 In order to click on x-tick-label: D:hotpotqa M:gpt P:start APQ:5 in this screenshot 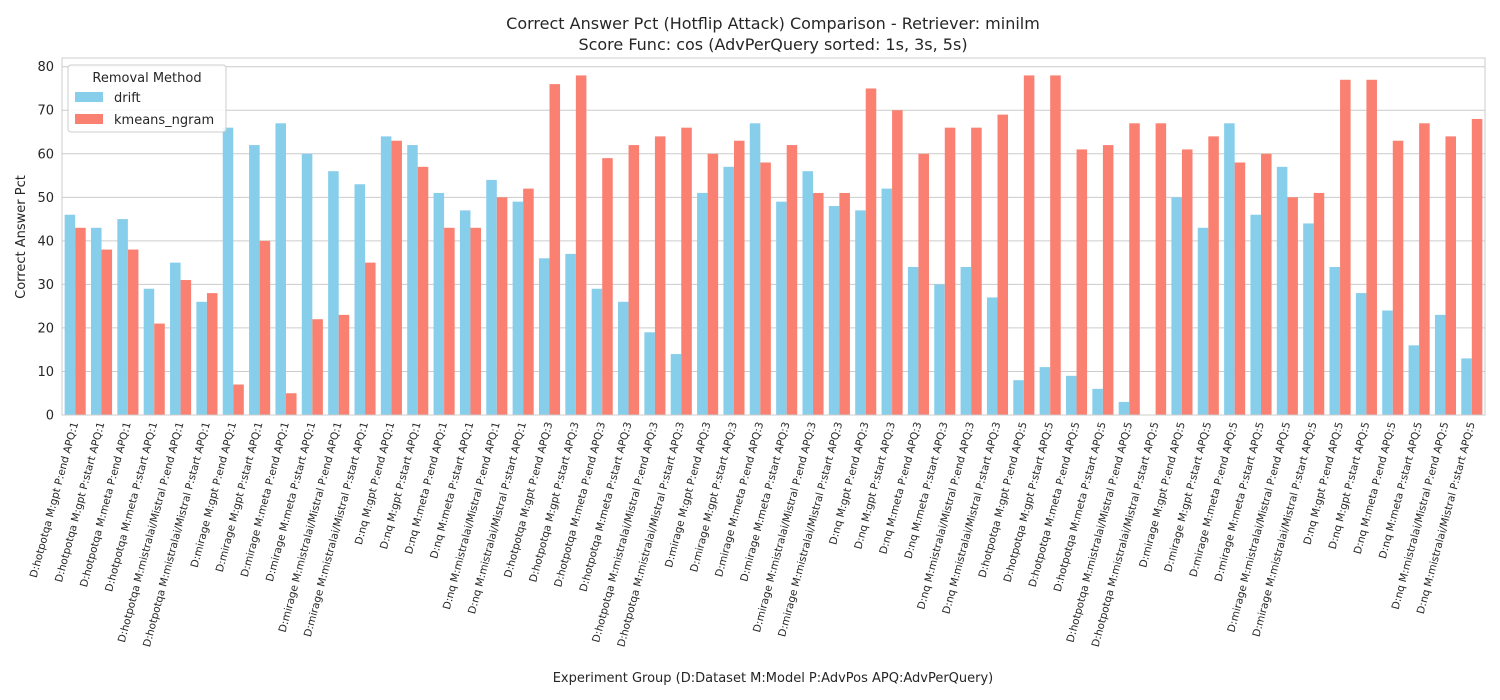, I will do `click(1029, 502)`.